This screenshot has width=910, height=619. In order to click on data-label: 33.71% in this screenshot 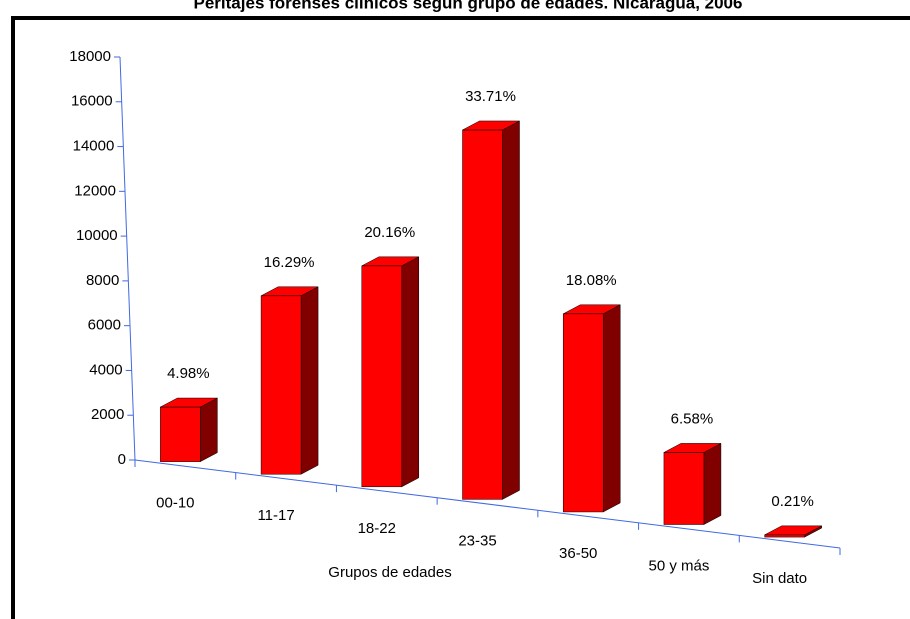, I will do `click(490, 96)`.